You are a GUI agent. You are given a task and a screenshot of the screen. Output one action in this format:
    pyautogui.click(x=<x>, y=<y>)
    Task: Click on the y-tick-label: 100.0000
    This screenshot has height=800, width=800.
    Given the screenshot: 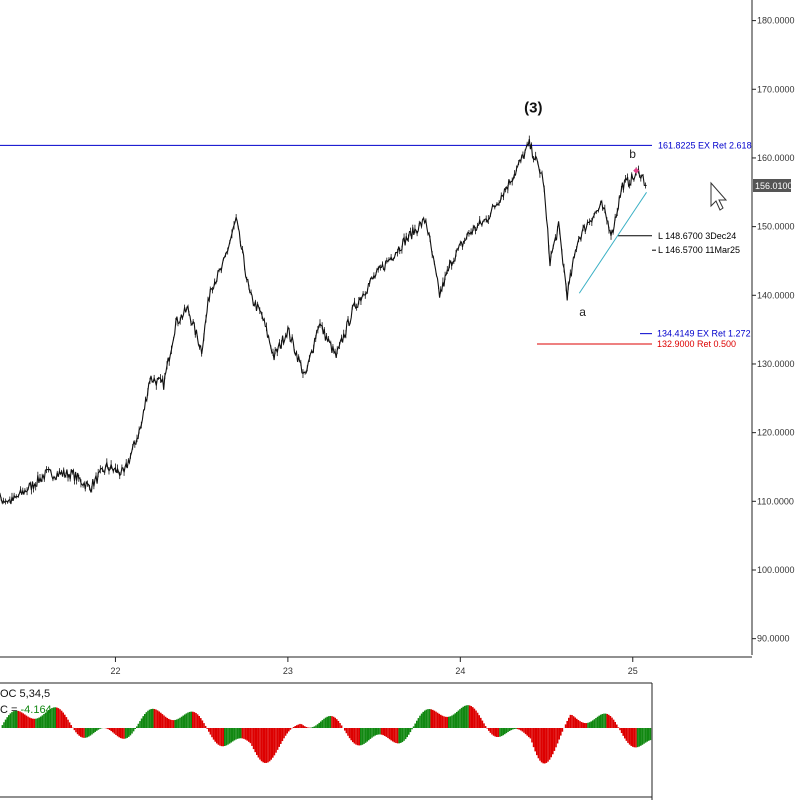 What is the action you would take?
    pyautogui.click(x=776, y=570)
    